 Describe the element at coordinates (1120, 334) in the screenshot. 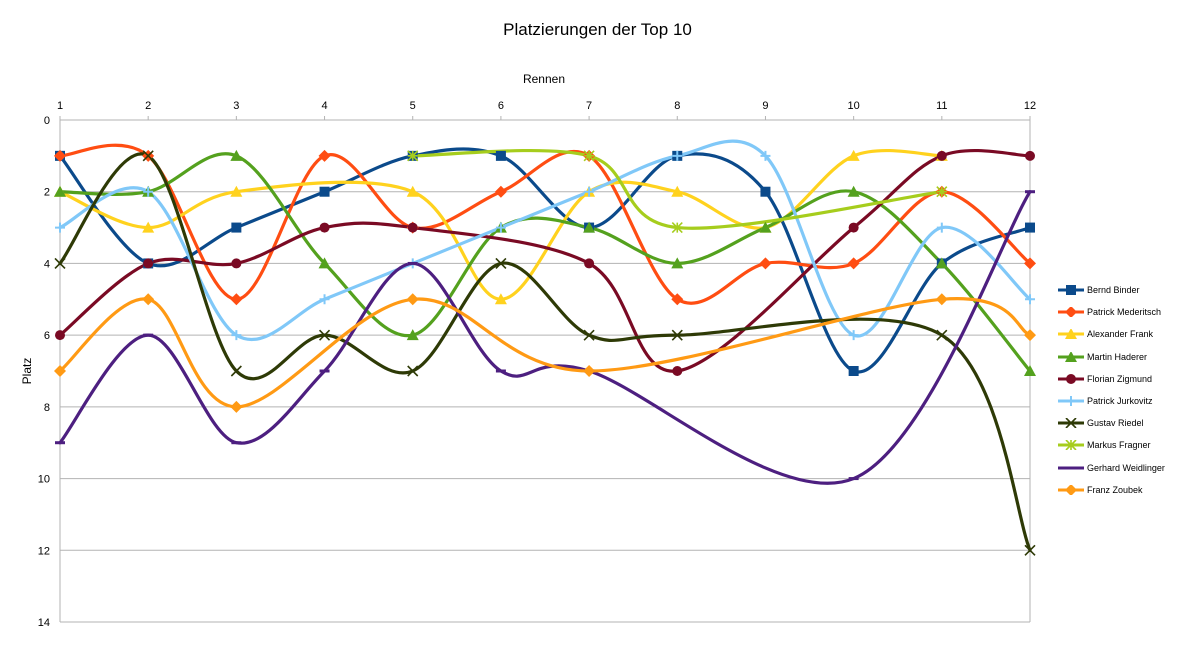

I see `legend-label: Alexander Frank` at that location.